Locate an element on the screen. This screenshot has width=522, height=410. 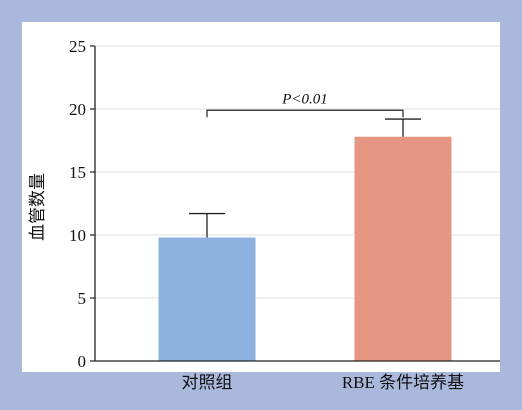
x-tick-label: RBE 条件培养基 is located at coordinates (403, 382).